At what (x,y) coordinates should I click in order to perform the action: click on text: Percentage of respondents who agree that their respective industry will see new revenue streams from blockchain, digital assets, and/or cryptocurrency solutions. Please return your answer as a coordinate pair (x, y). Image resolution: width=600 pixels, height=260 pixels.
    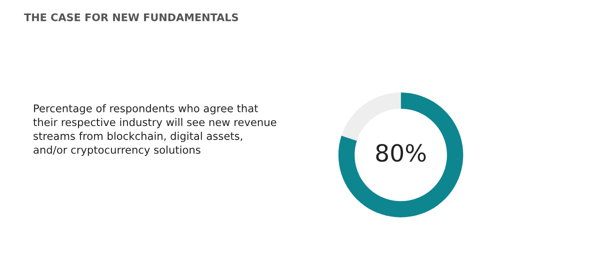
    Looking at the image, I should click on (154, 130).